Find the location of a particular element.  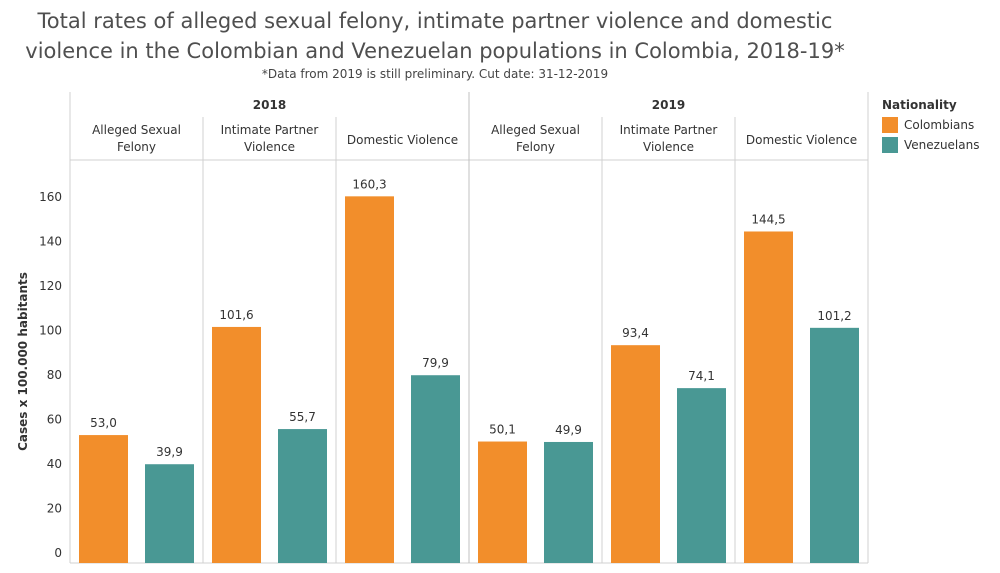

data-label: 79,9 is located at coordinates (435, 363).